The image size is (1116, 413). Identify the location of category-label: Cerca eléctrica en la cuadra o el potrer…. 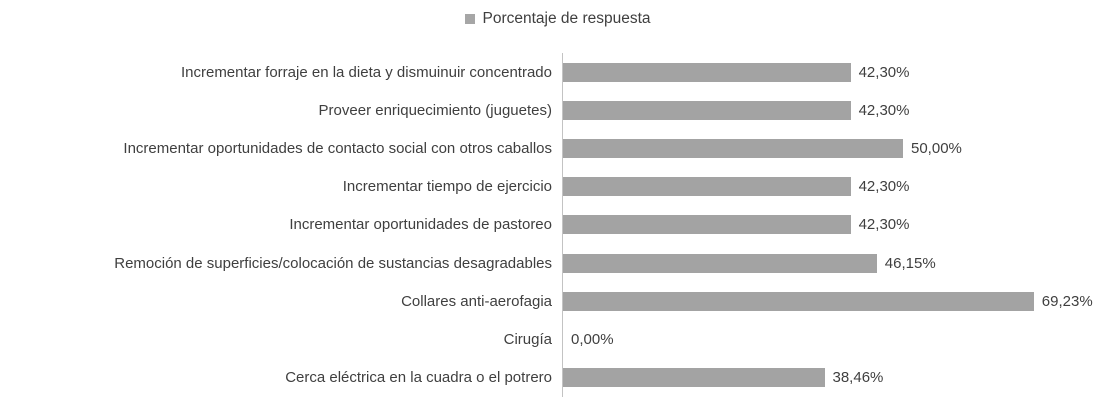
(418, 378).